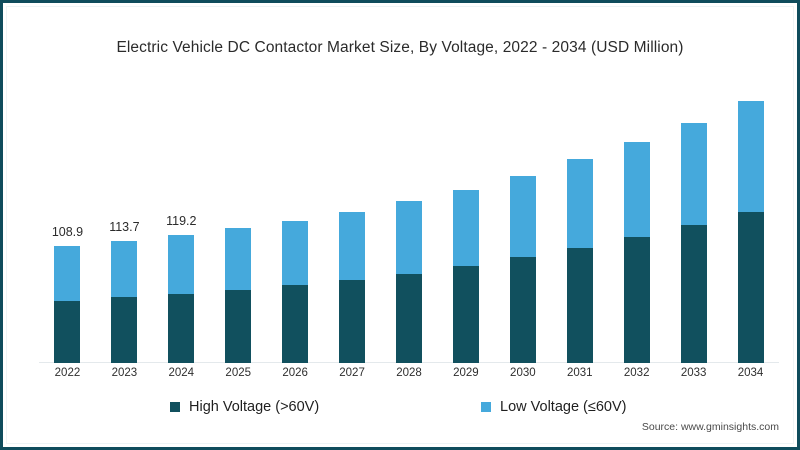 The height and width of the screenshot is (450, 800). What do you see at coordinates (175, 407) in the screenshot?
I see `legend-swatch-high-voltage` at bounding box center [175, 407].